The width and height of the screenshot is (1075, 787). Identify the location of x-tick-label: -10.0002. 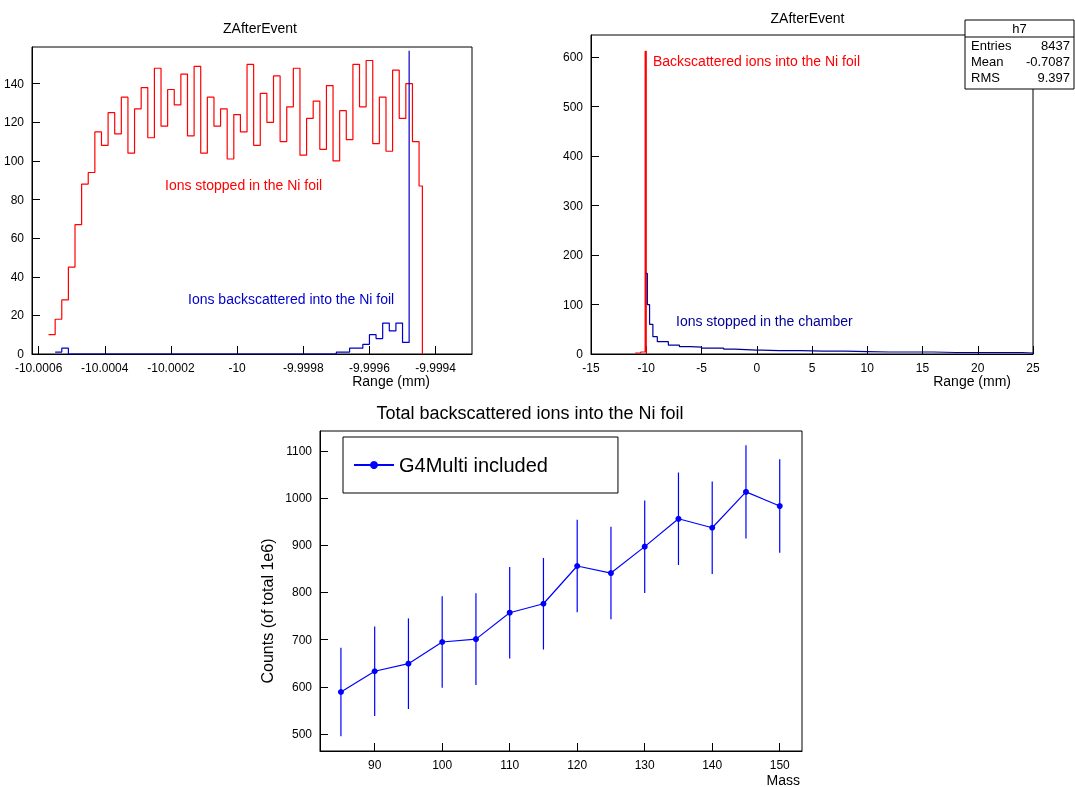
(171, 368).